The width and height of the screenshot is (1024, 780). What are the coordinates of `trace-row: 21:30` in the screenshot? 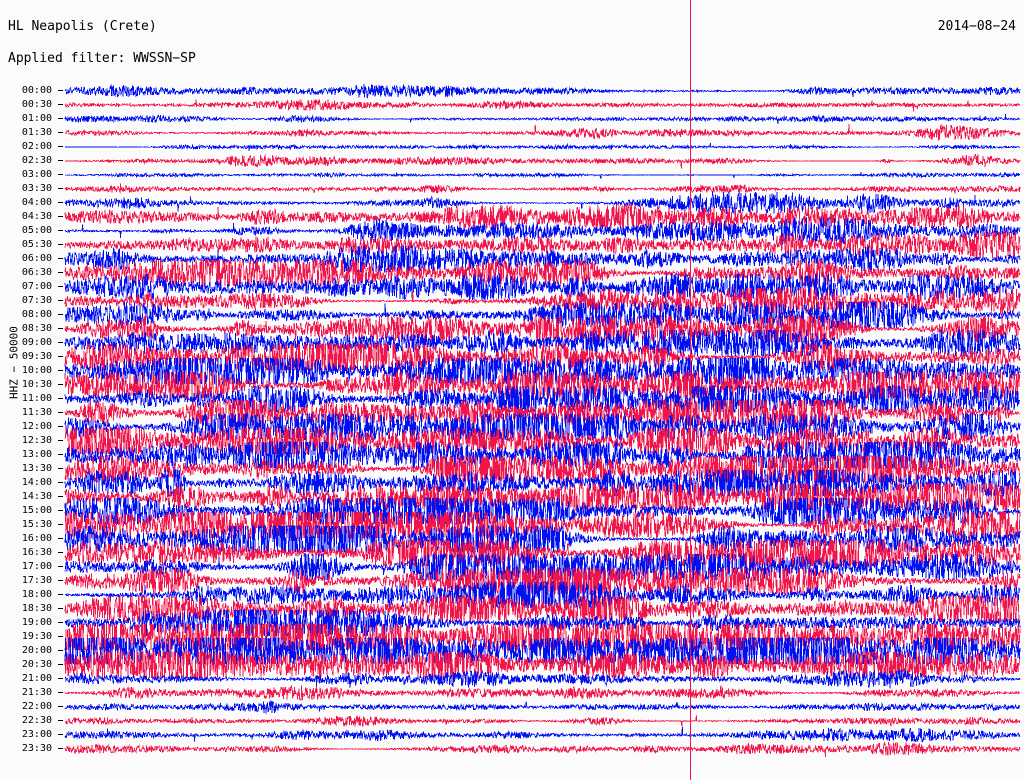 It's located at (512, 692).